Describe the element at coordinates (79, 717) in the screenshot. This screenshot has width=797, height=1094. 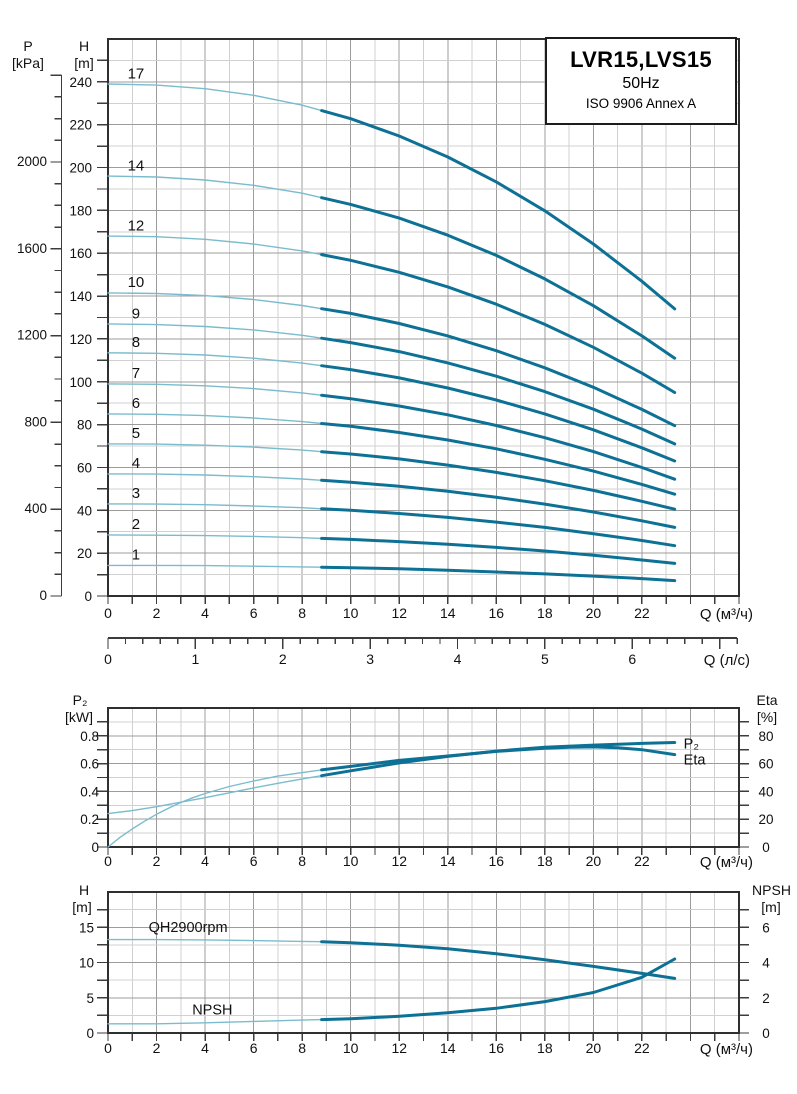
I see `p2-axis-unit: [kW]` at that location.